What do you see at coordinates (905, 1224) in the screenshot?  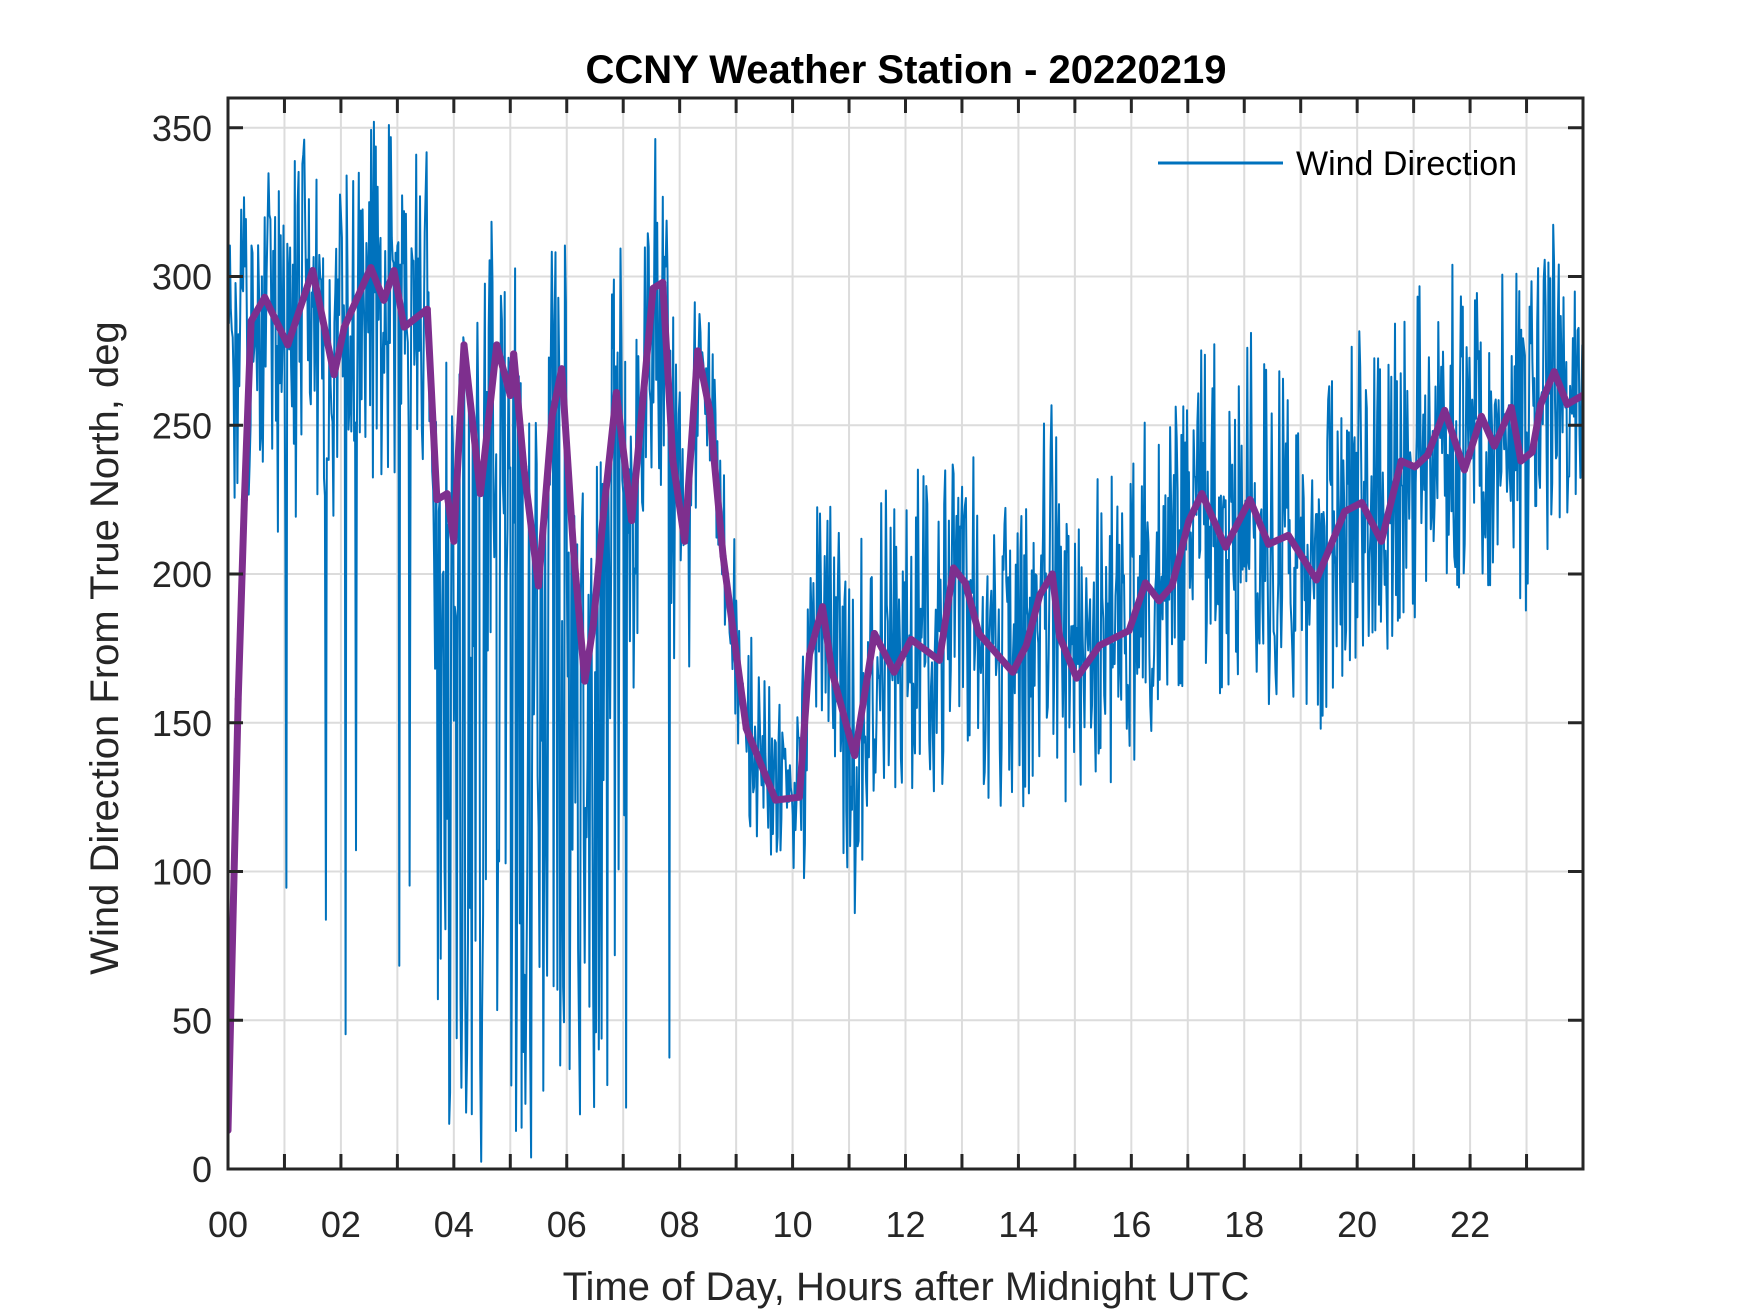 I see `x-tick-label: 12` at bounding box center [905, 1224].